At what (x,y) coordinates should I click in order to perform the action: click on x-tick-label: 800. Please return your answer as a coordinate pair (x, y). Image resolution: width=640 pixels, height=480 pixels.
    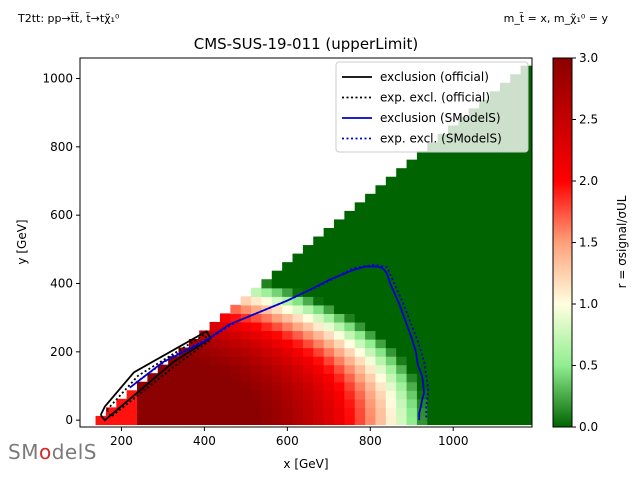
    Looking at the image, I should click on (370, 441).